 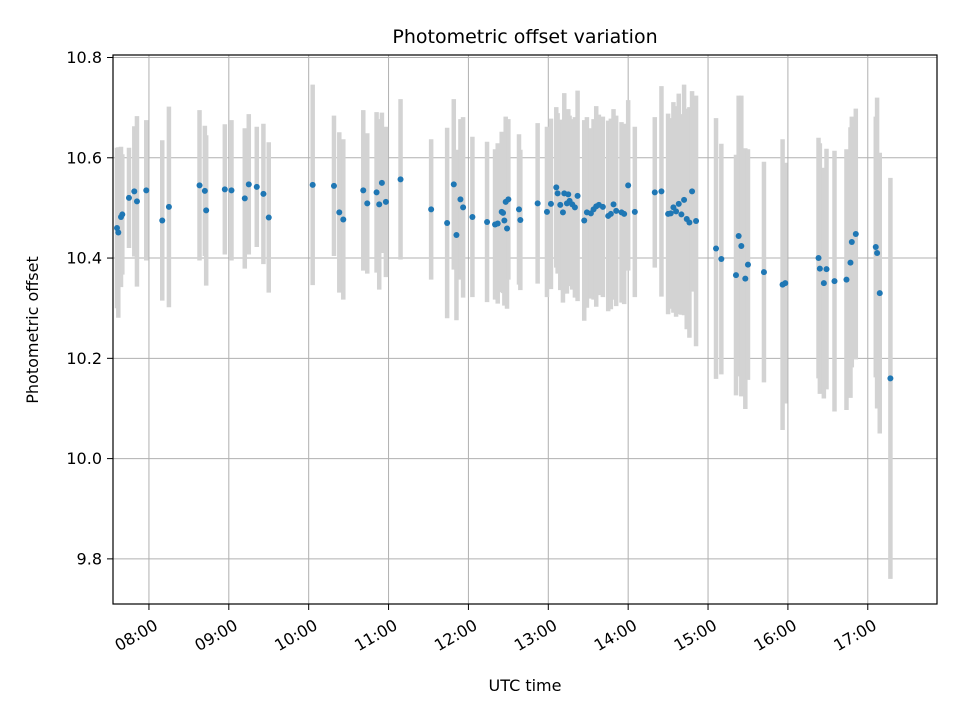 What do you see at coordinates (84, 358) in the screenshot?
I see `y-tick-label: 10.2` at bounding box center [84, 358].